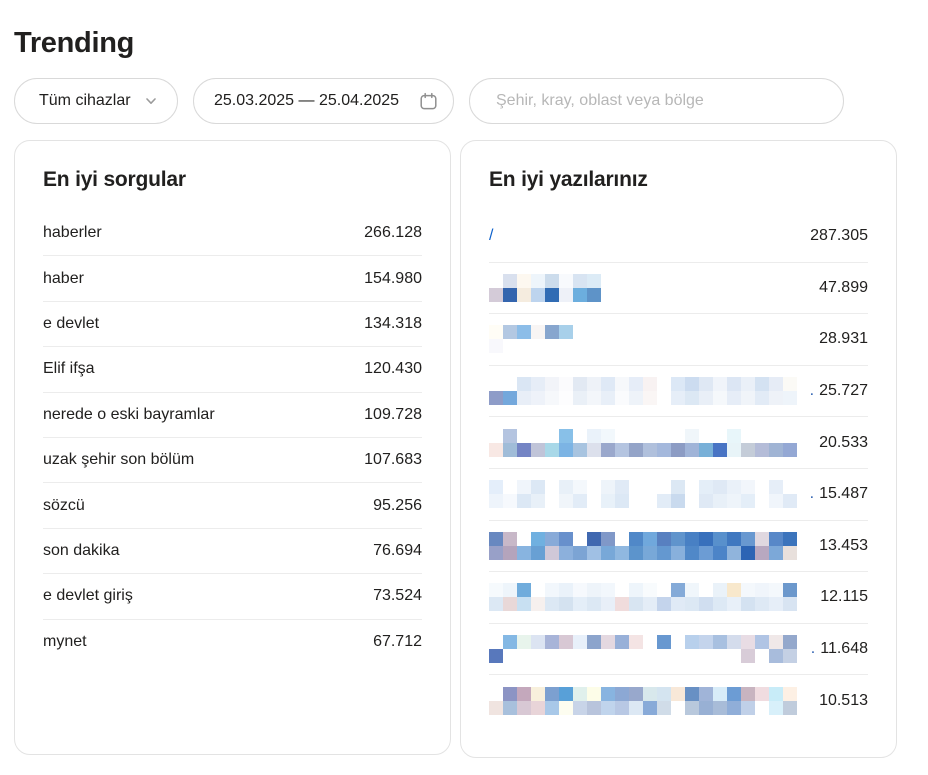 This screenshot has height=775, width=928. Describe the element at coordinates (843, 339) in the screenshot. I see `post-value: 28.931` at that location.